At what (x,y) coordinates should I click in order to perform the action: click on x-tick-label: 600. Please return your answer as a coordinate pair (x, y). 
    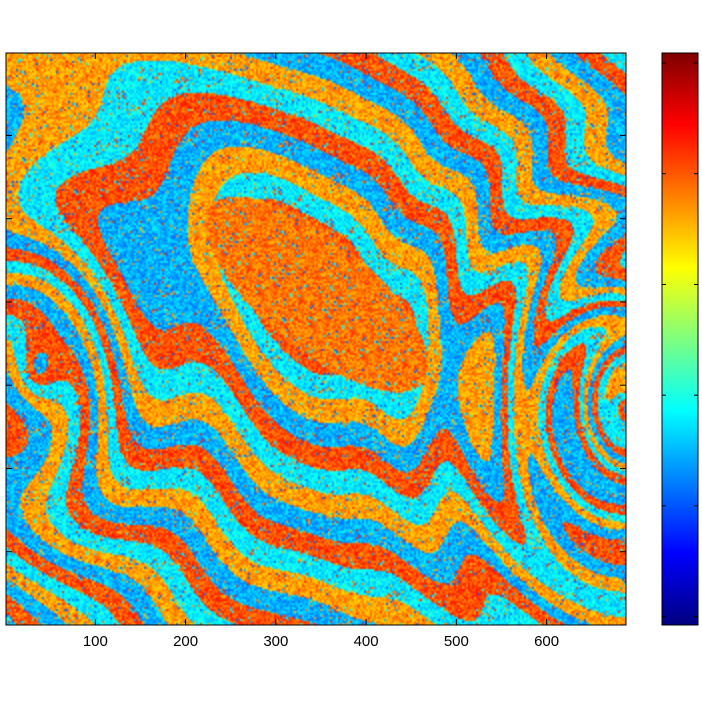
    Looking at the image, I should click on (546, 641).